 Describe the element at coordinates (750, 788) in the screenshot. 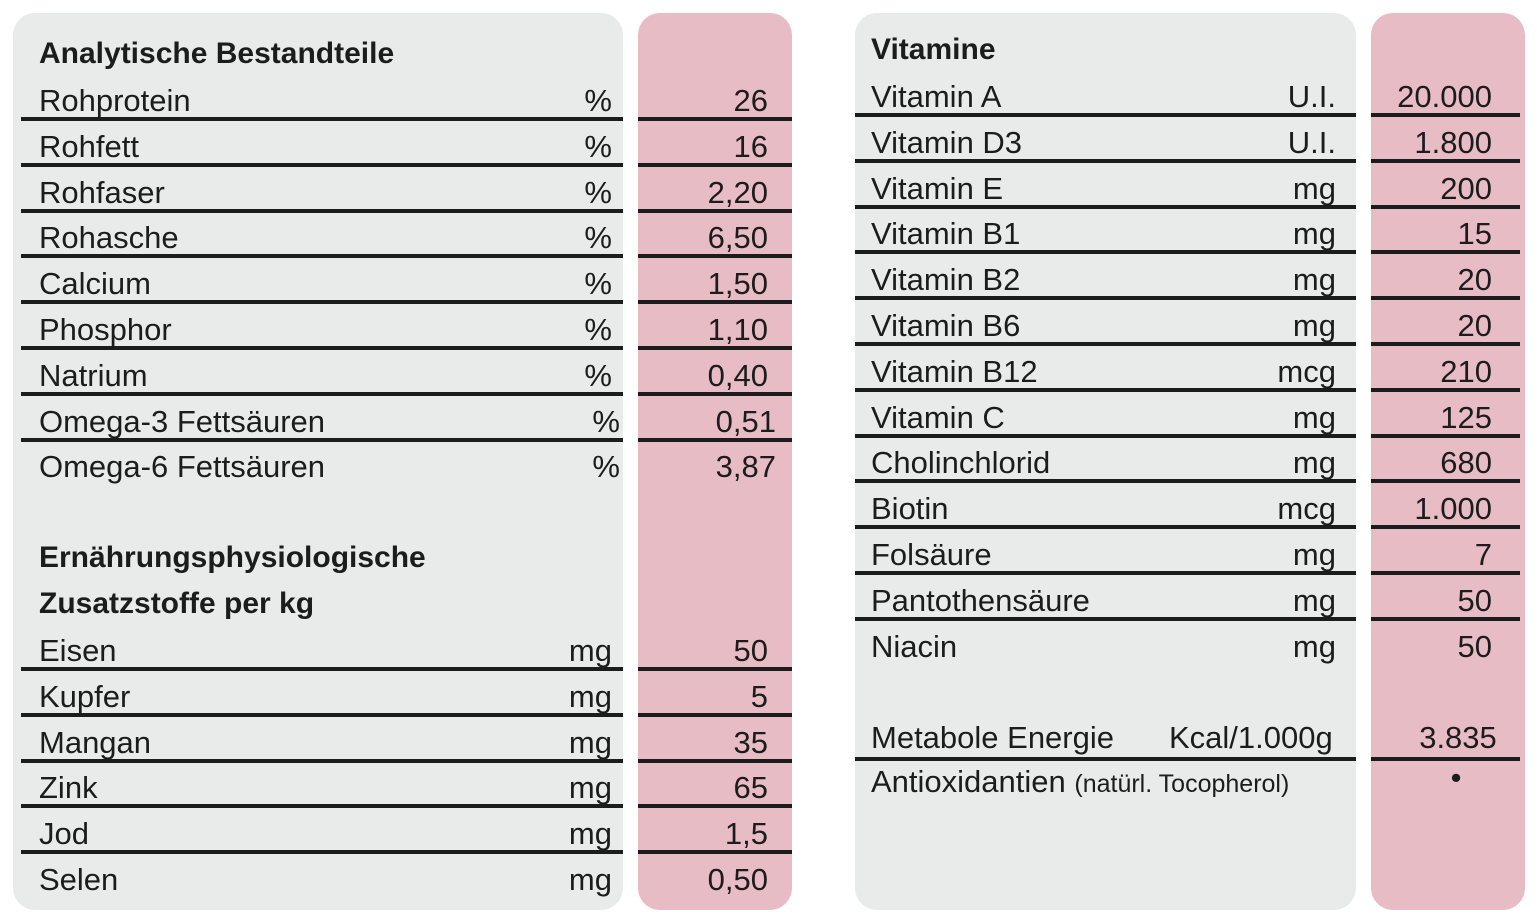

I see `nutrient-value: 65` at that location.